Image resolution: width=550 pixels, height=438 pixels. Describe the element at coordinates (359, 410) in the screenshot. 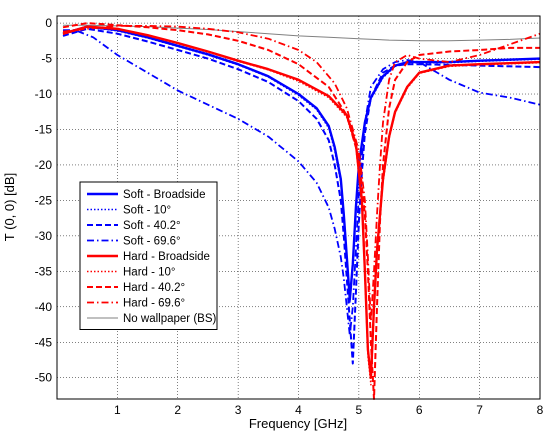

I see `x-tick-label: 5` at that location.